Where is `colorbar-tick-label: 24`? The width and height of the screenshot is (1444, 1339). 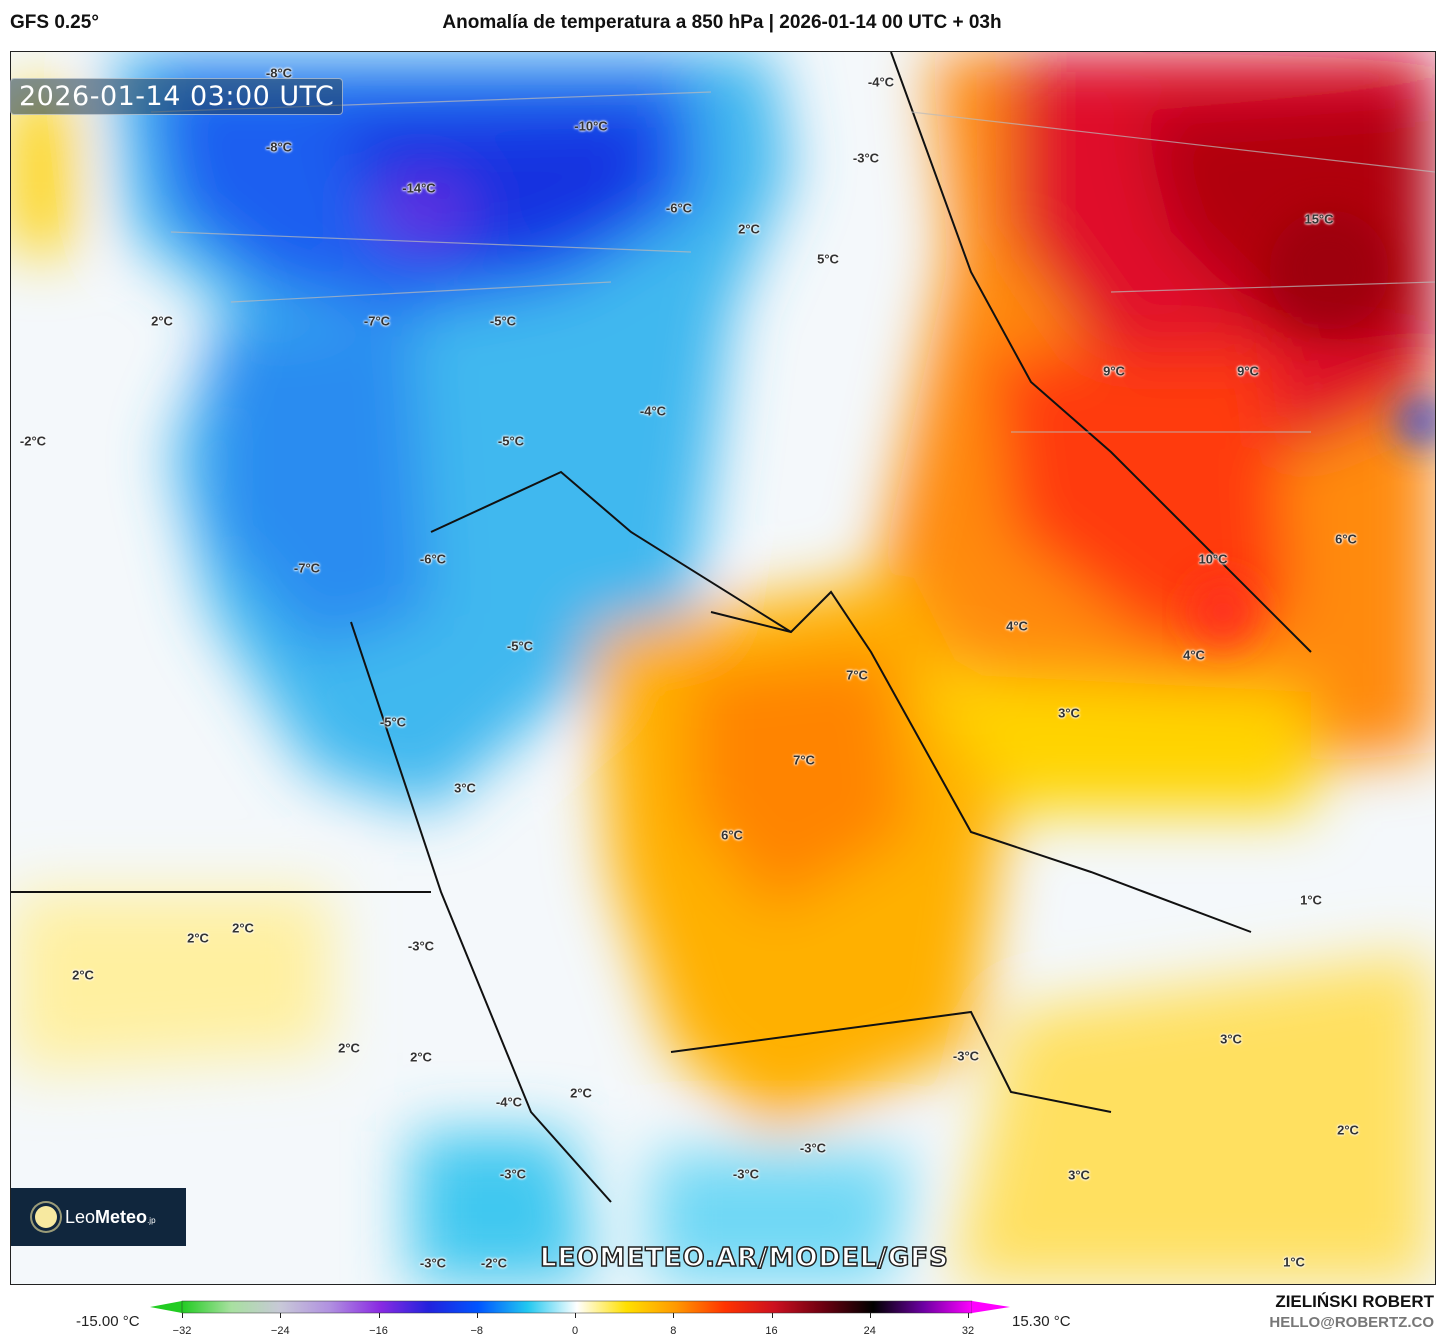
colorbar-tick-label: 24 is located at coordinates (869, 1331).